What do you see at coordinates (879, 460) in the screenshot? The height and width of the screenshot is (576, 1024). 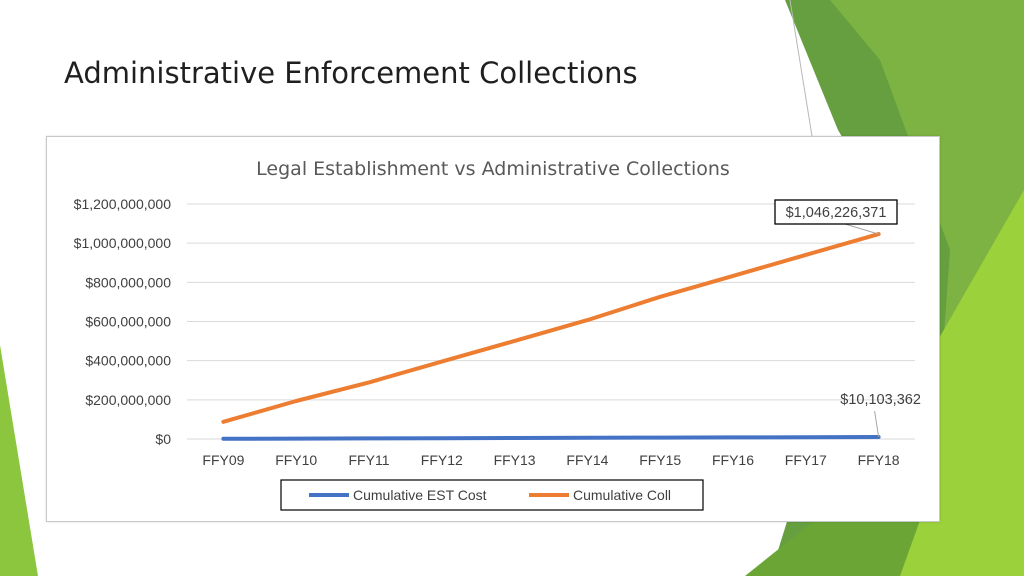 I see `x-tick-label: FFY18` at bounding box center [879, 460].